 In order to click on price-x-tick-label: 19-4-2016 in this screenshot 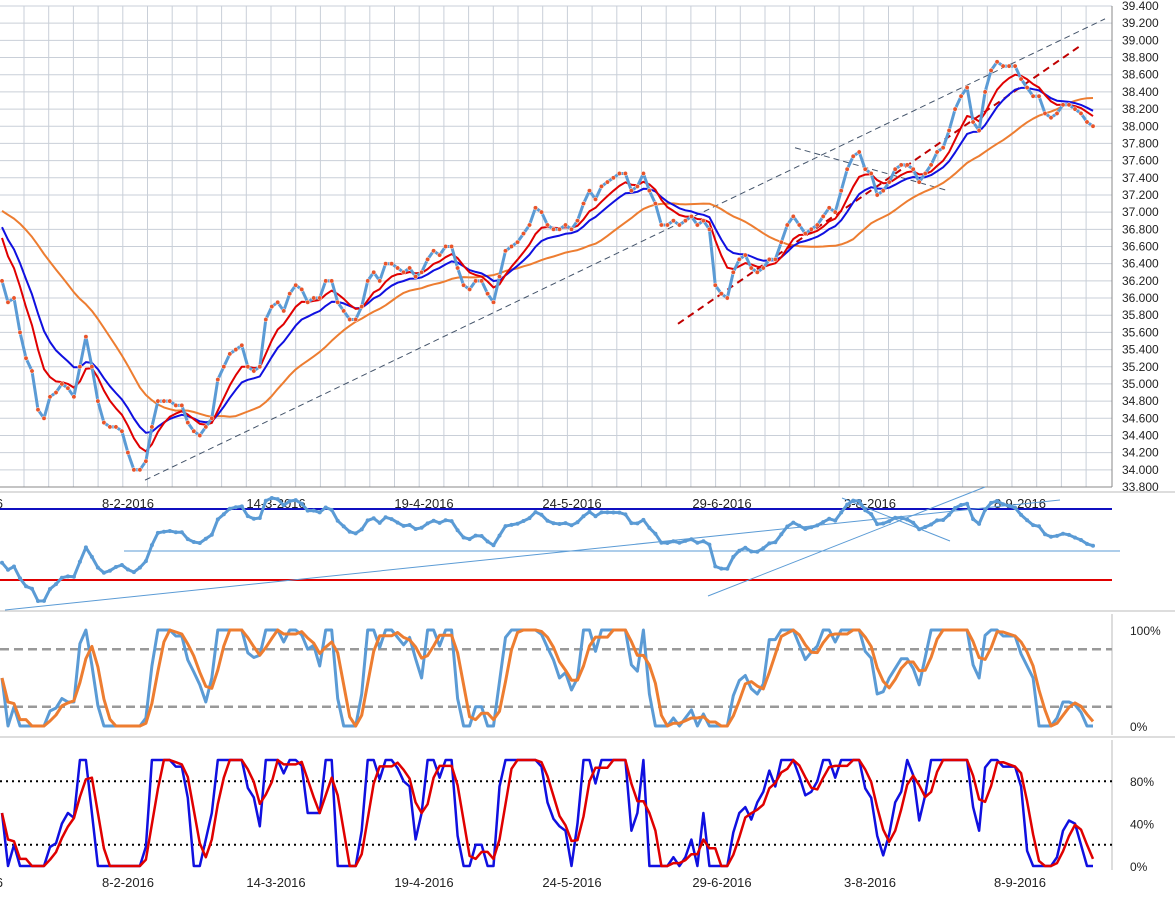, I will do `click(423, 503)`.